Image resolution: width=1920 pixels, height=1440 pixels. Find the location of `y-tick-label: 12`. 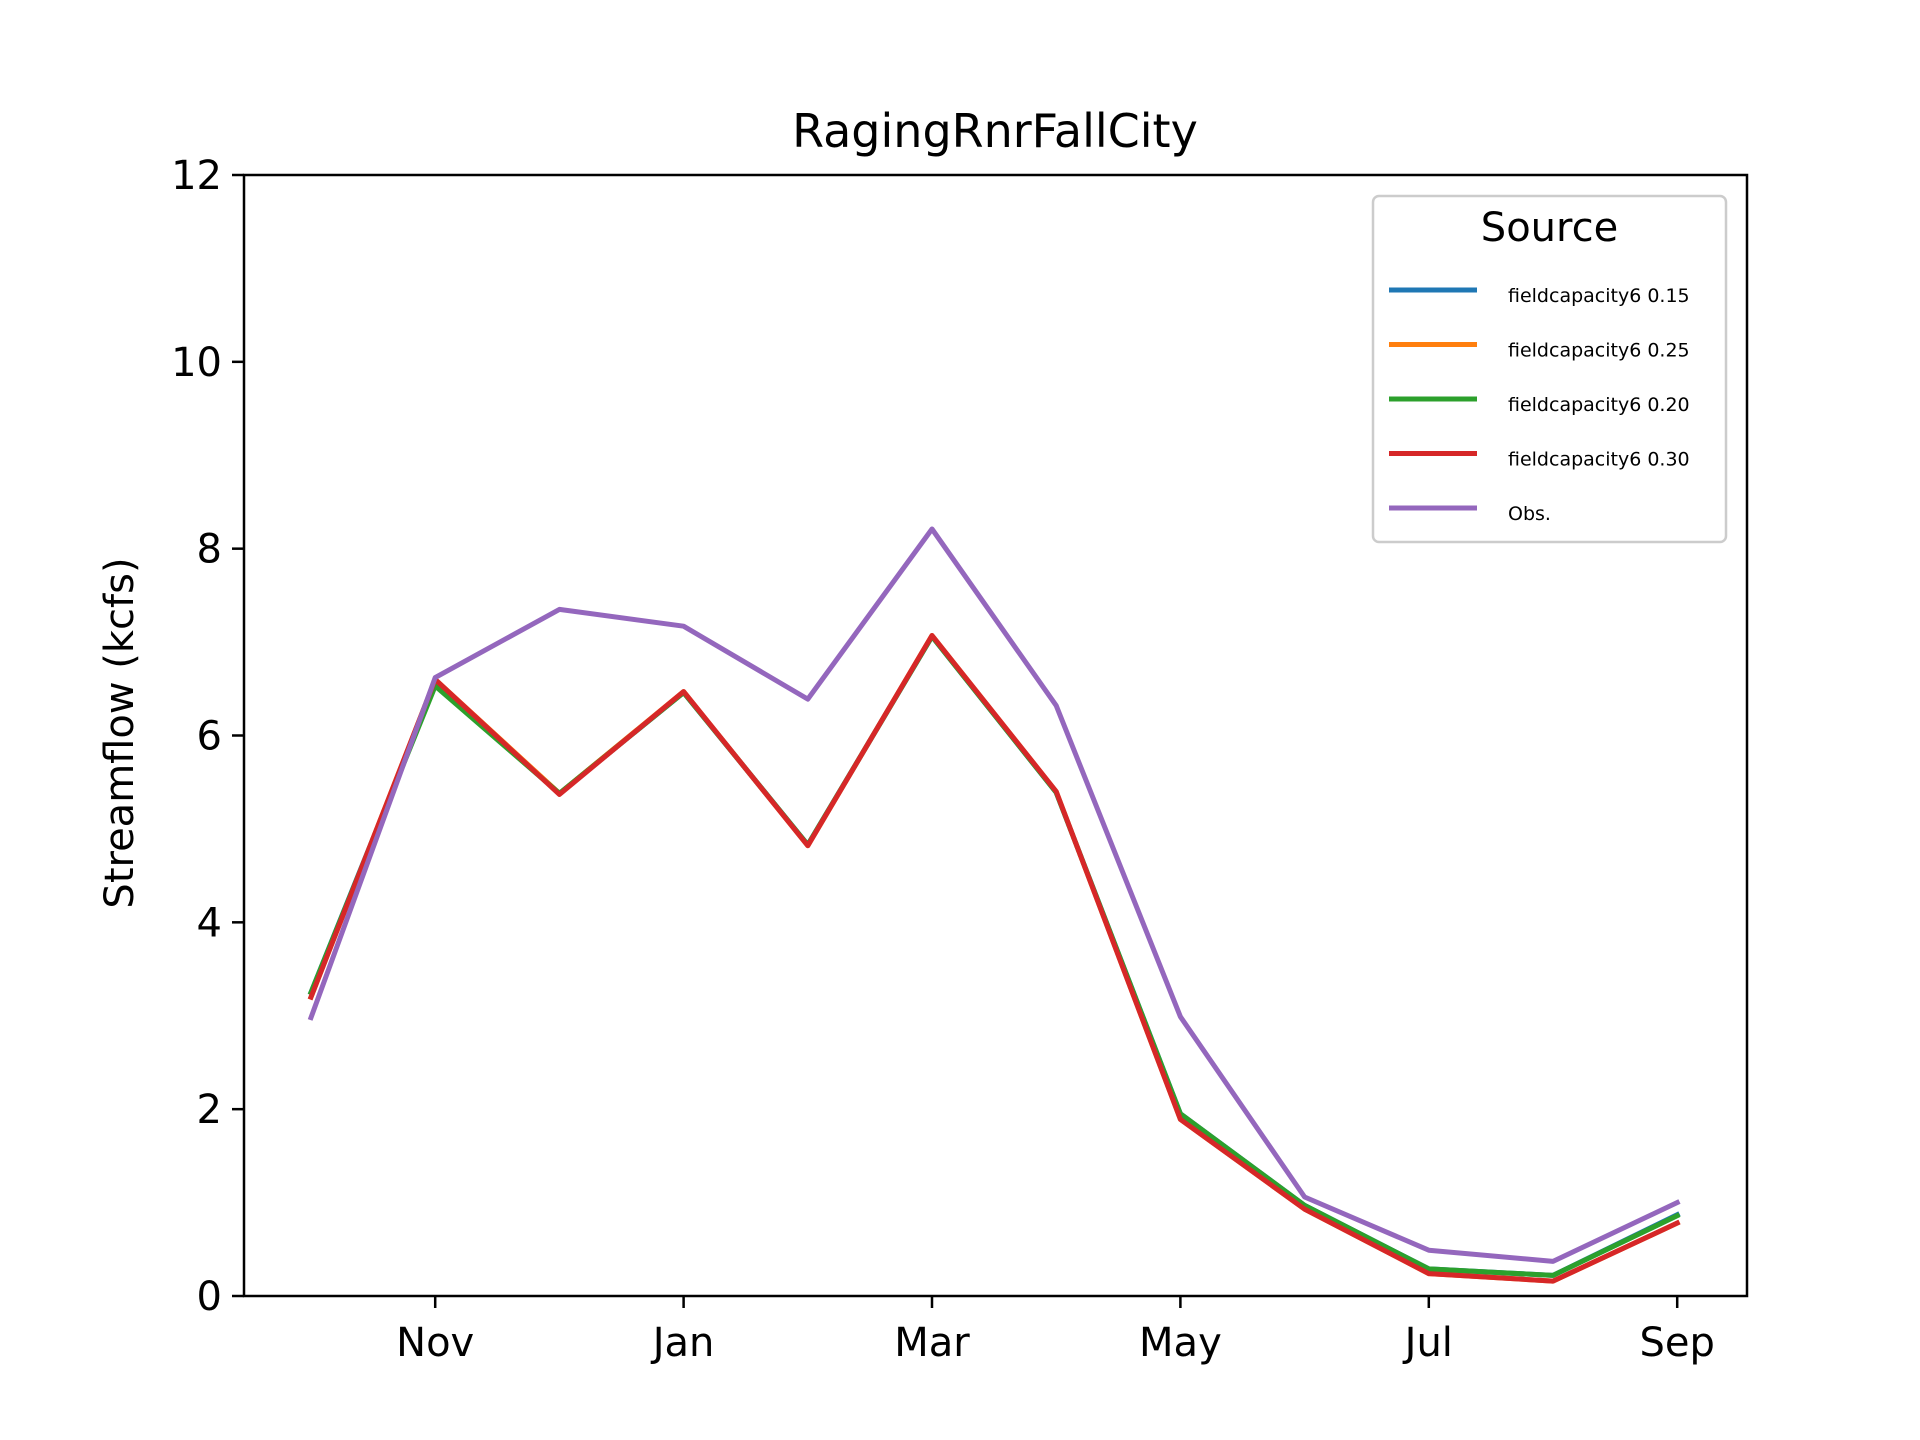

y-tick-label: 12 is located at coordinates (196, 176).